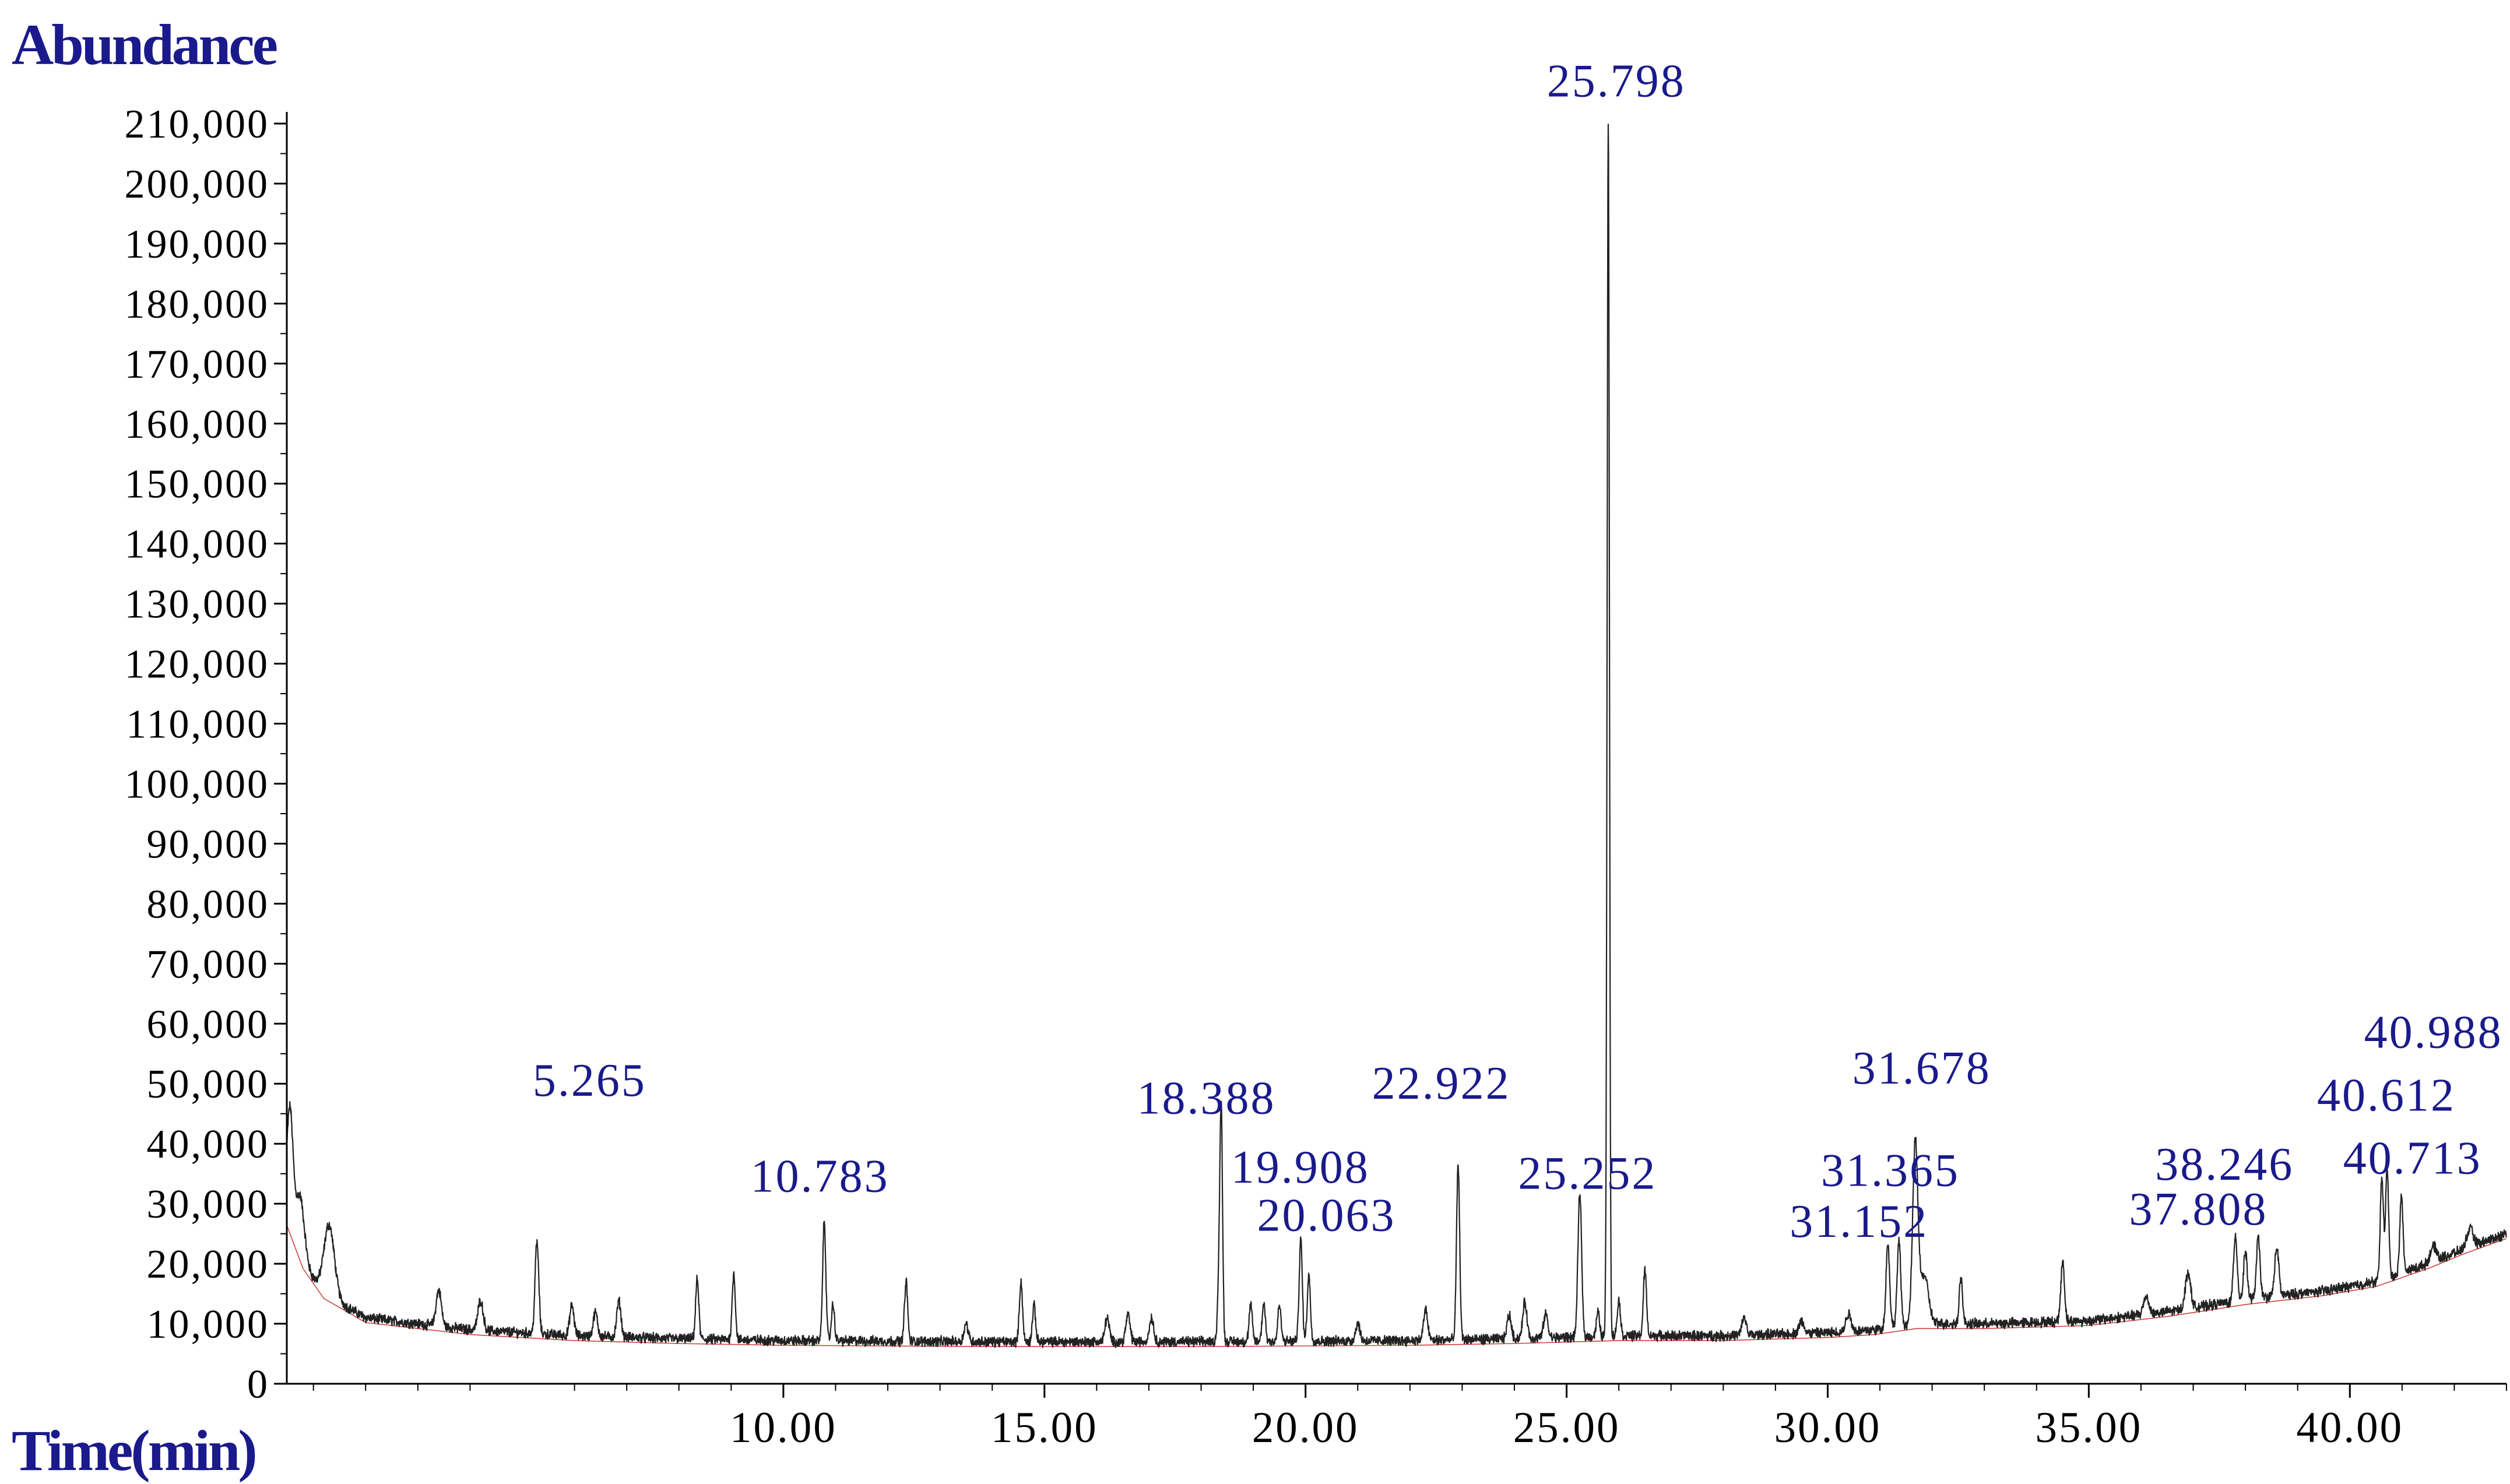 The width and height of the screenshot is (2510, 1484). I want to click on y-tick-label: 190,000, so click(197, 244).